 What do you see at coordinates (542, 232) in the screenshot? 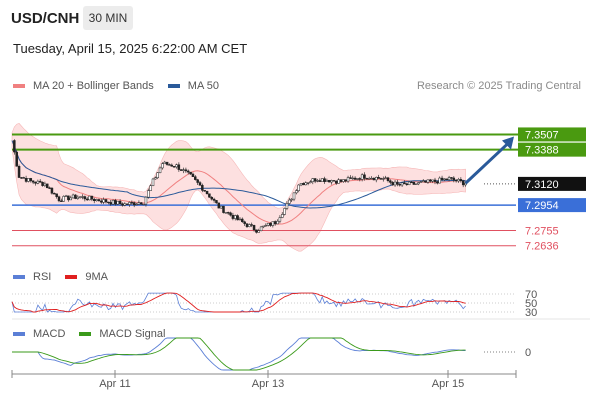
I see `level-label-4: 7.2755` at bounding box center [542, 232].